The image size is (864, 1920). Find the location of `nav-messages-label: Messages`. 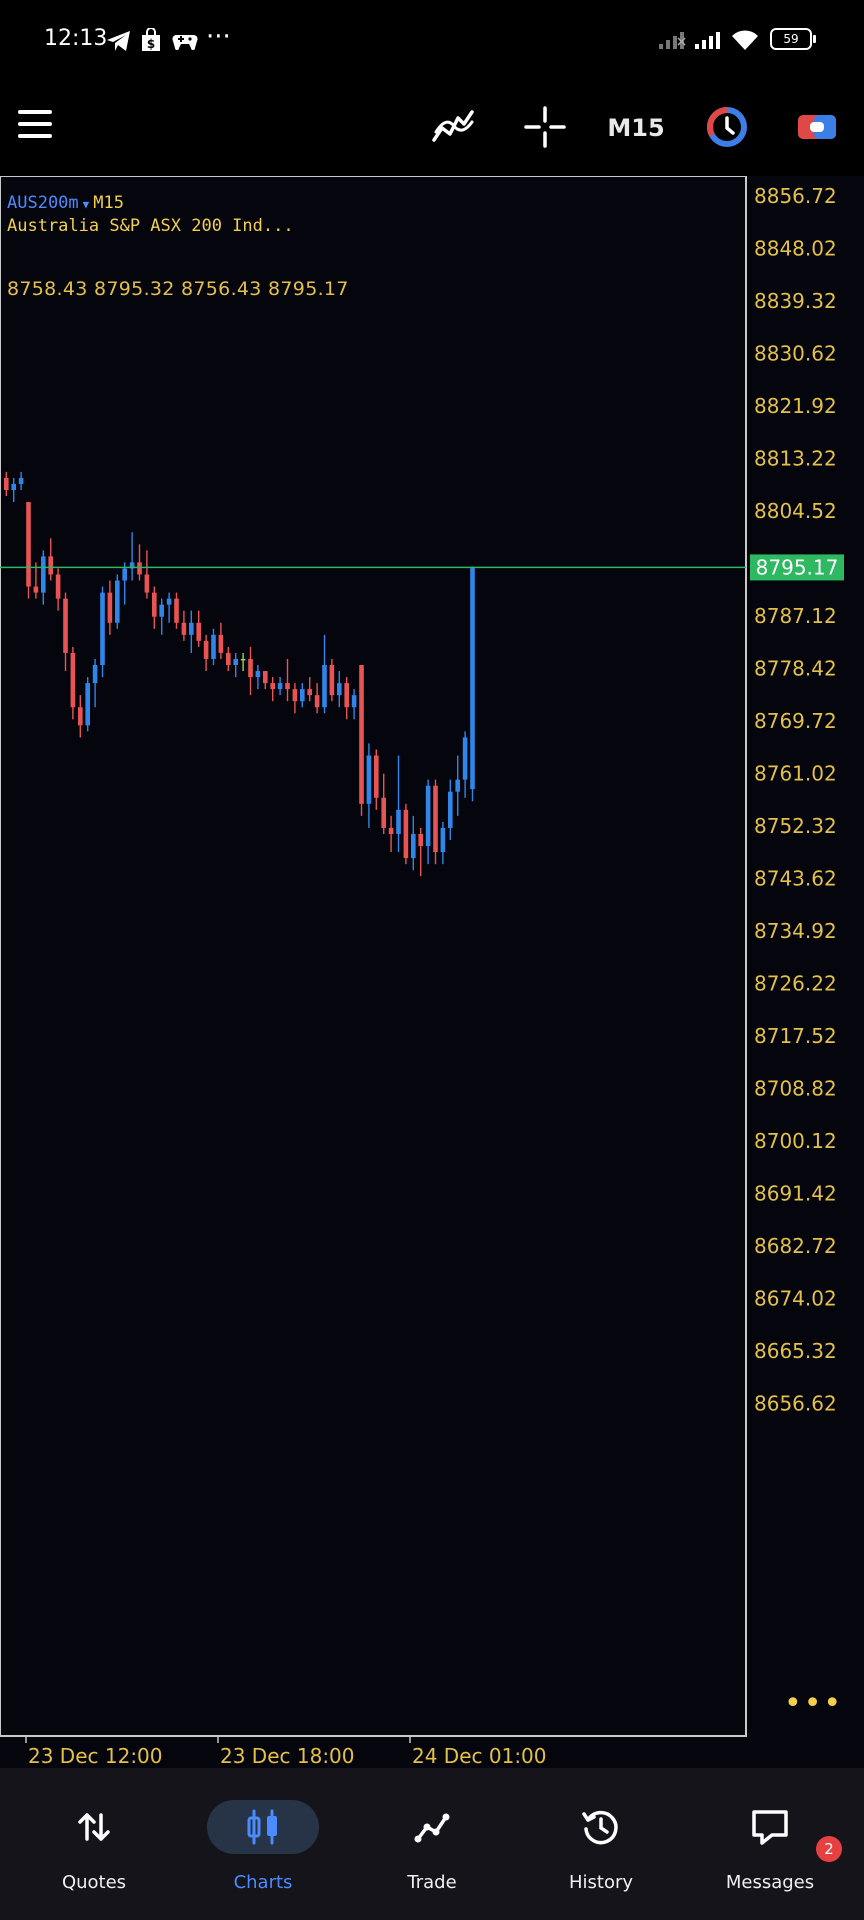

nav-messages-label: Messages is located at coordinates (770, 1882).